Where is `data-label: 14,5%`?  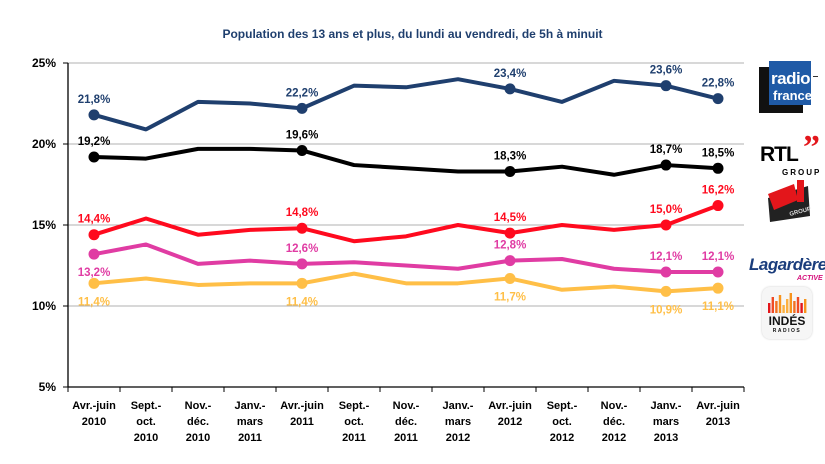 data-label: 14,5% is located at coordinates (510, 218).